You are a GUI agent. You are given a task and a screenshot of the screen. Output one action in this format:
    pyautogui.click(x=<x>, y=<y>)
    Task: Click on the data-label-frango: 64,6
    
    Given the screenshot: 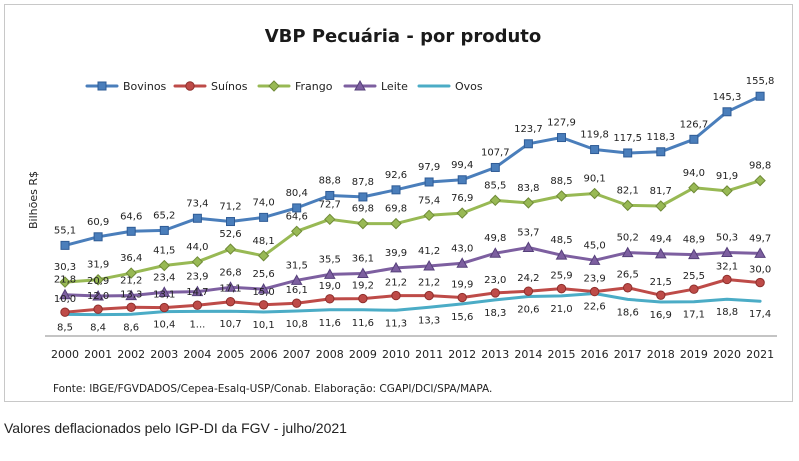 What is the action you would take?
    pyautogui.click(x=297, y=216)
    